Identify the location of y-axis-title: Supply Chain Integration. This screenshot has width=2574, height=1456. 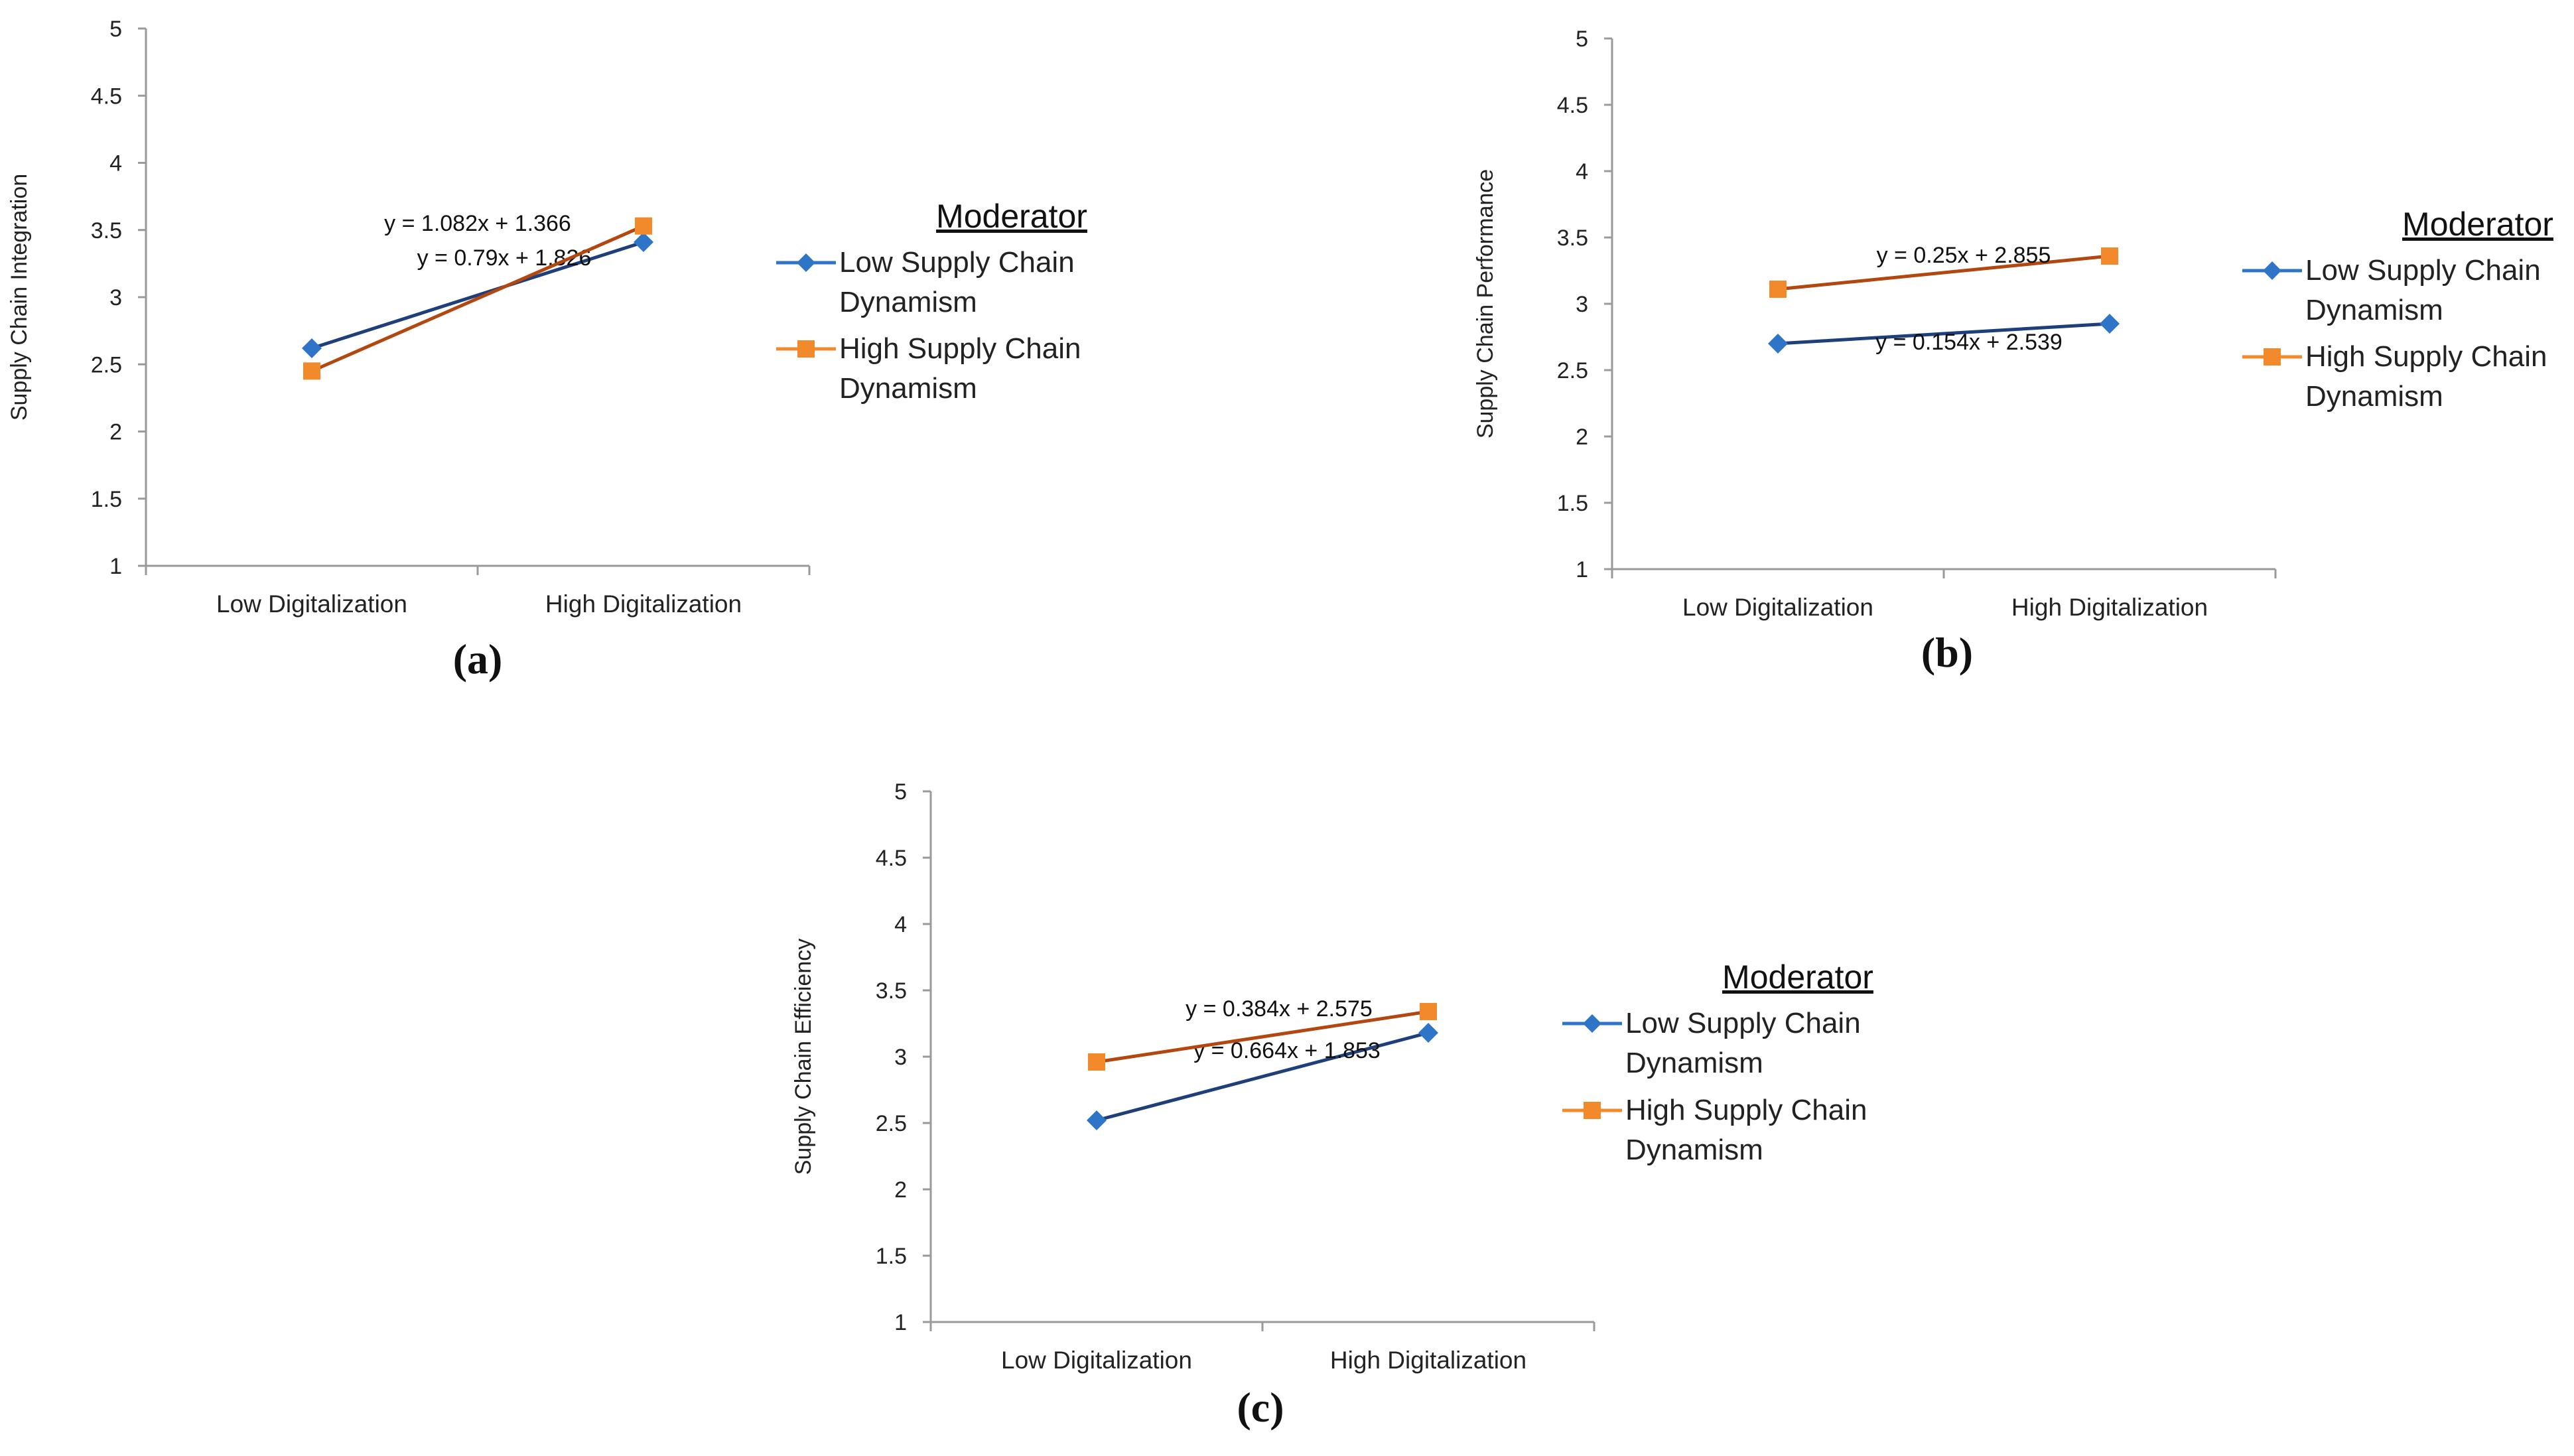
(19, 297).